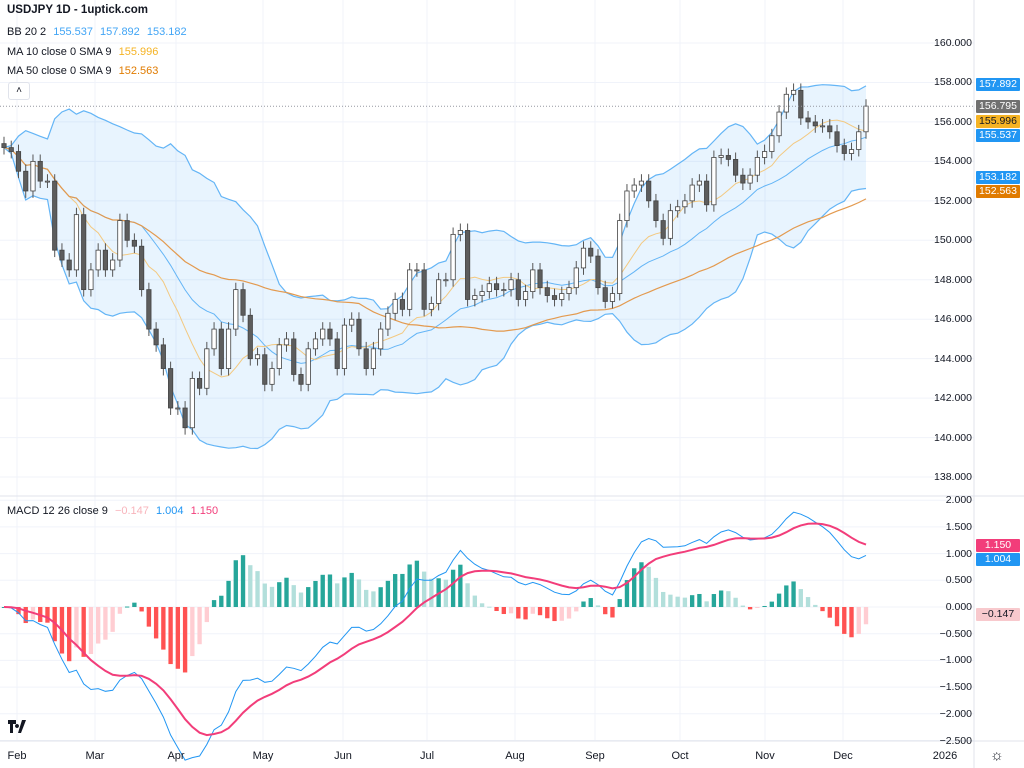 This screenshot has height=768, width=1024. I want to click on x-tick-label: Sep, so click(595, 756).